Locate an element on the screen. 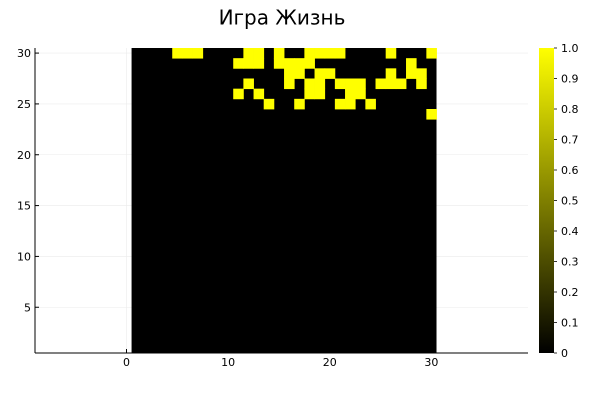 The height and width of the screenshot is (400, 600). colorbar: 0 0.1 0.2 0.3 0.4 0.5 0.6 0.7 0.8 0.9 1.0 is located at coordinates (559, 201).